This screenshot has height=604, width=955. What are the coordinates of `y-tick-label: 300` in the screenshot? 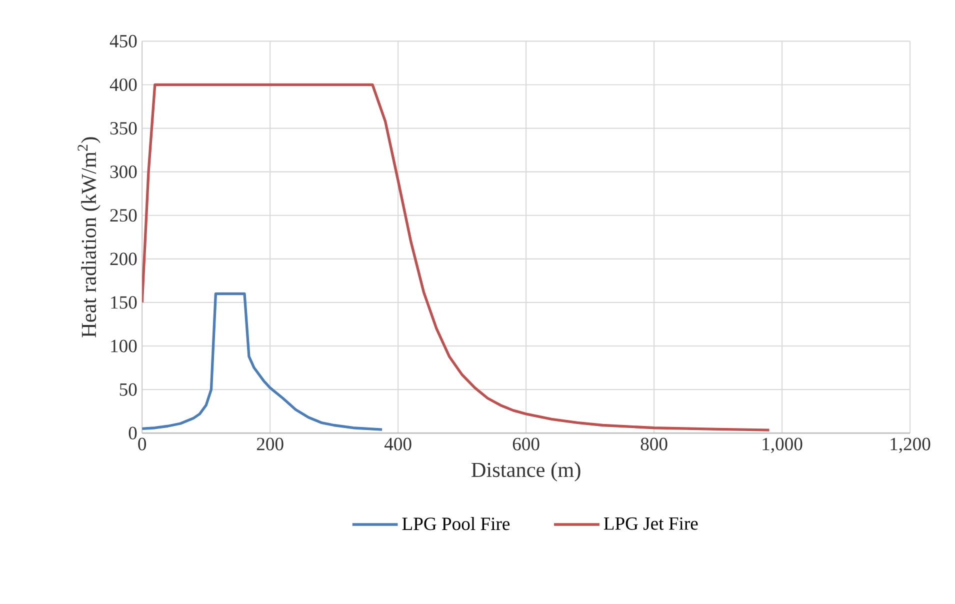 It's located at (123, 172).